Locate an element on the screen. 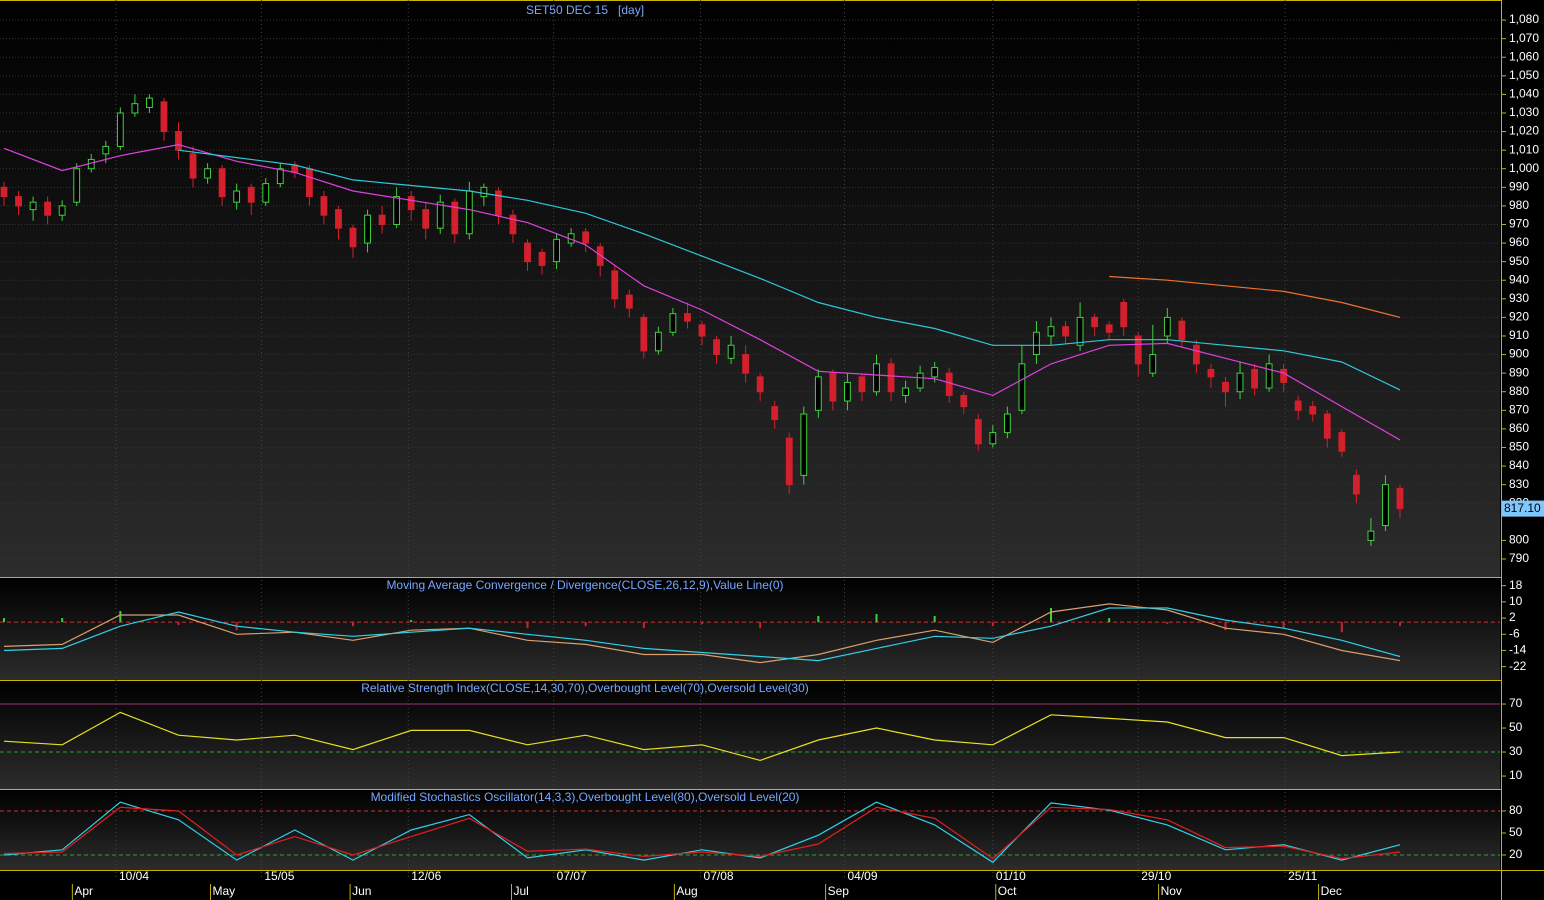 The image size is (1544, 900). x-tick-label: 12/06 is located at coordinates (426, 876).